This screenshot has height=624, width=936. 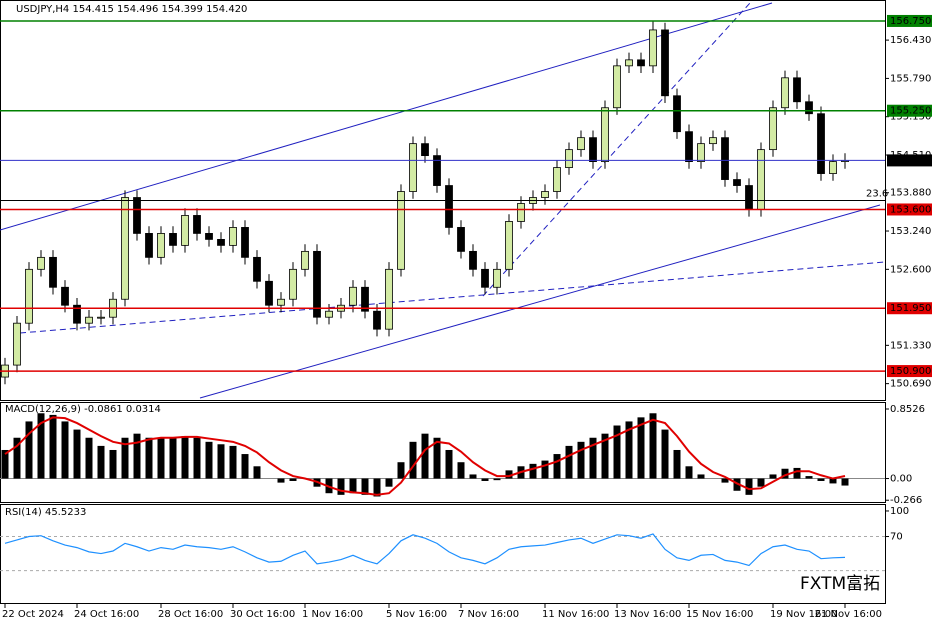 What do you see at coordinates (719, 614) in the screenshot?
I see `x-tick-label: 15 Nov 16:00` at bounding box center [719, 614].